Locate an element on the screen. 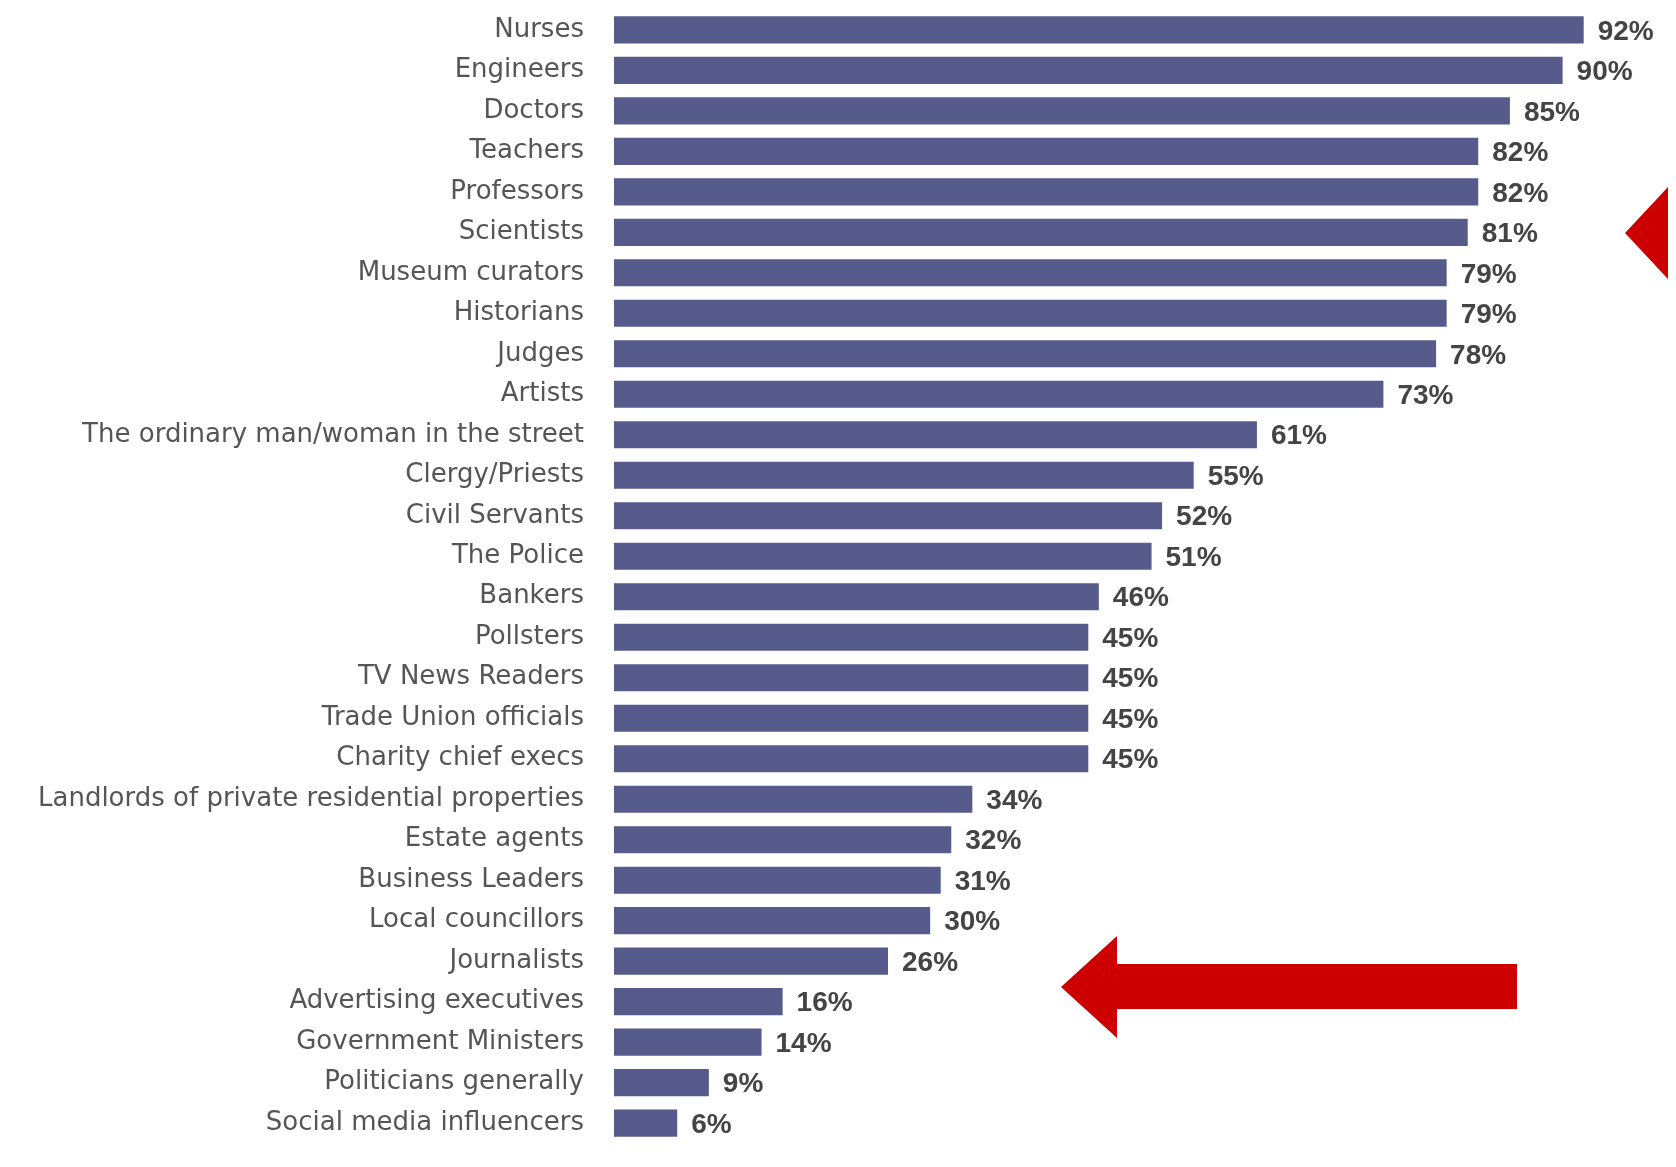 The image size is (1676, 1167). data-label: 85% is located at coordinates (1552, 111).